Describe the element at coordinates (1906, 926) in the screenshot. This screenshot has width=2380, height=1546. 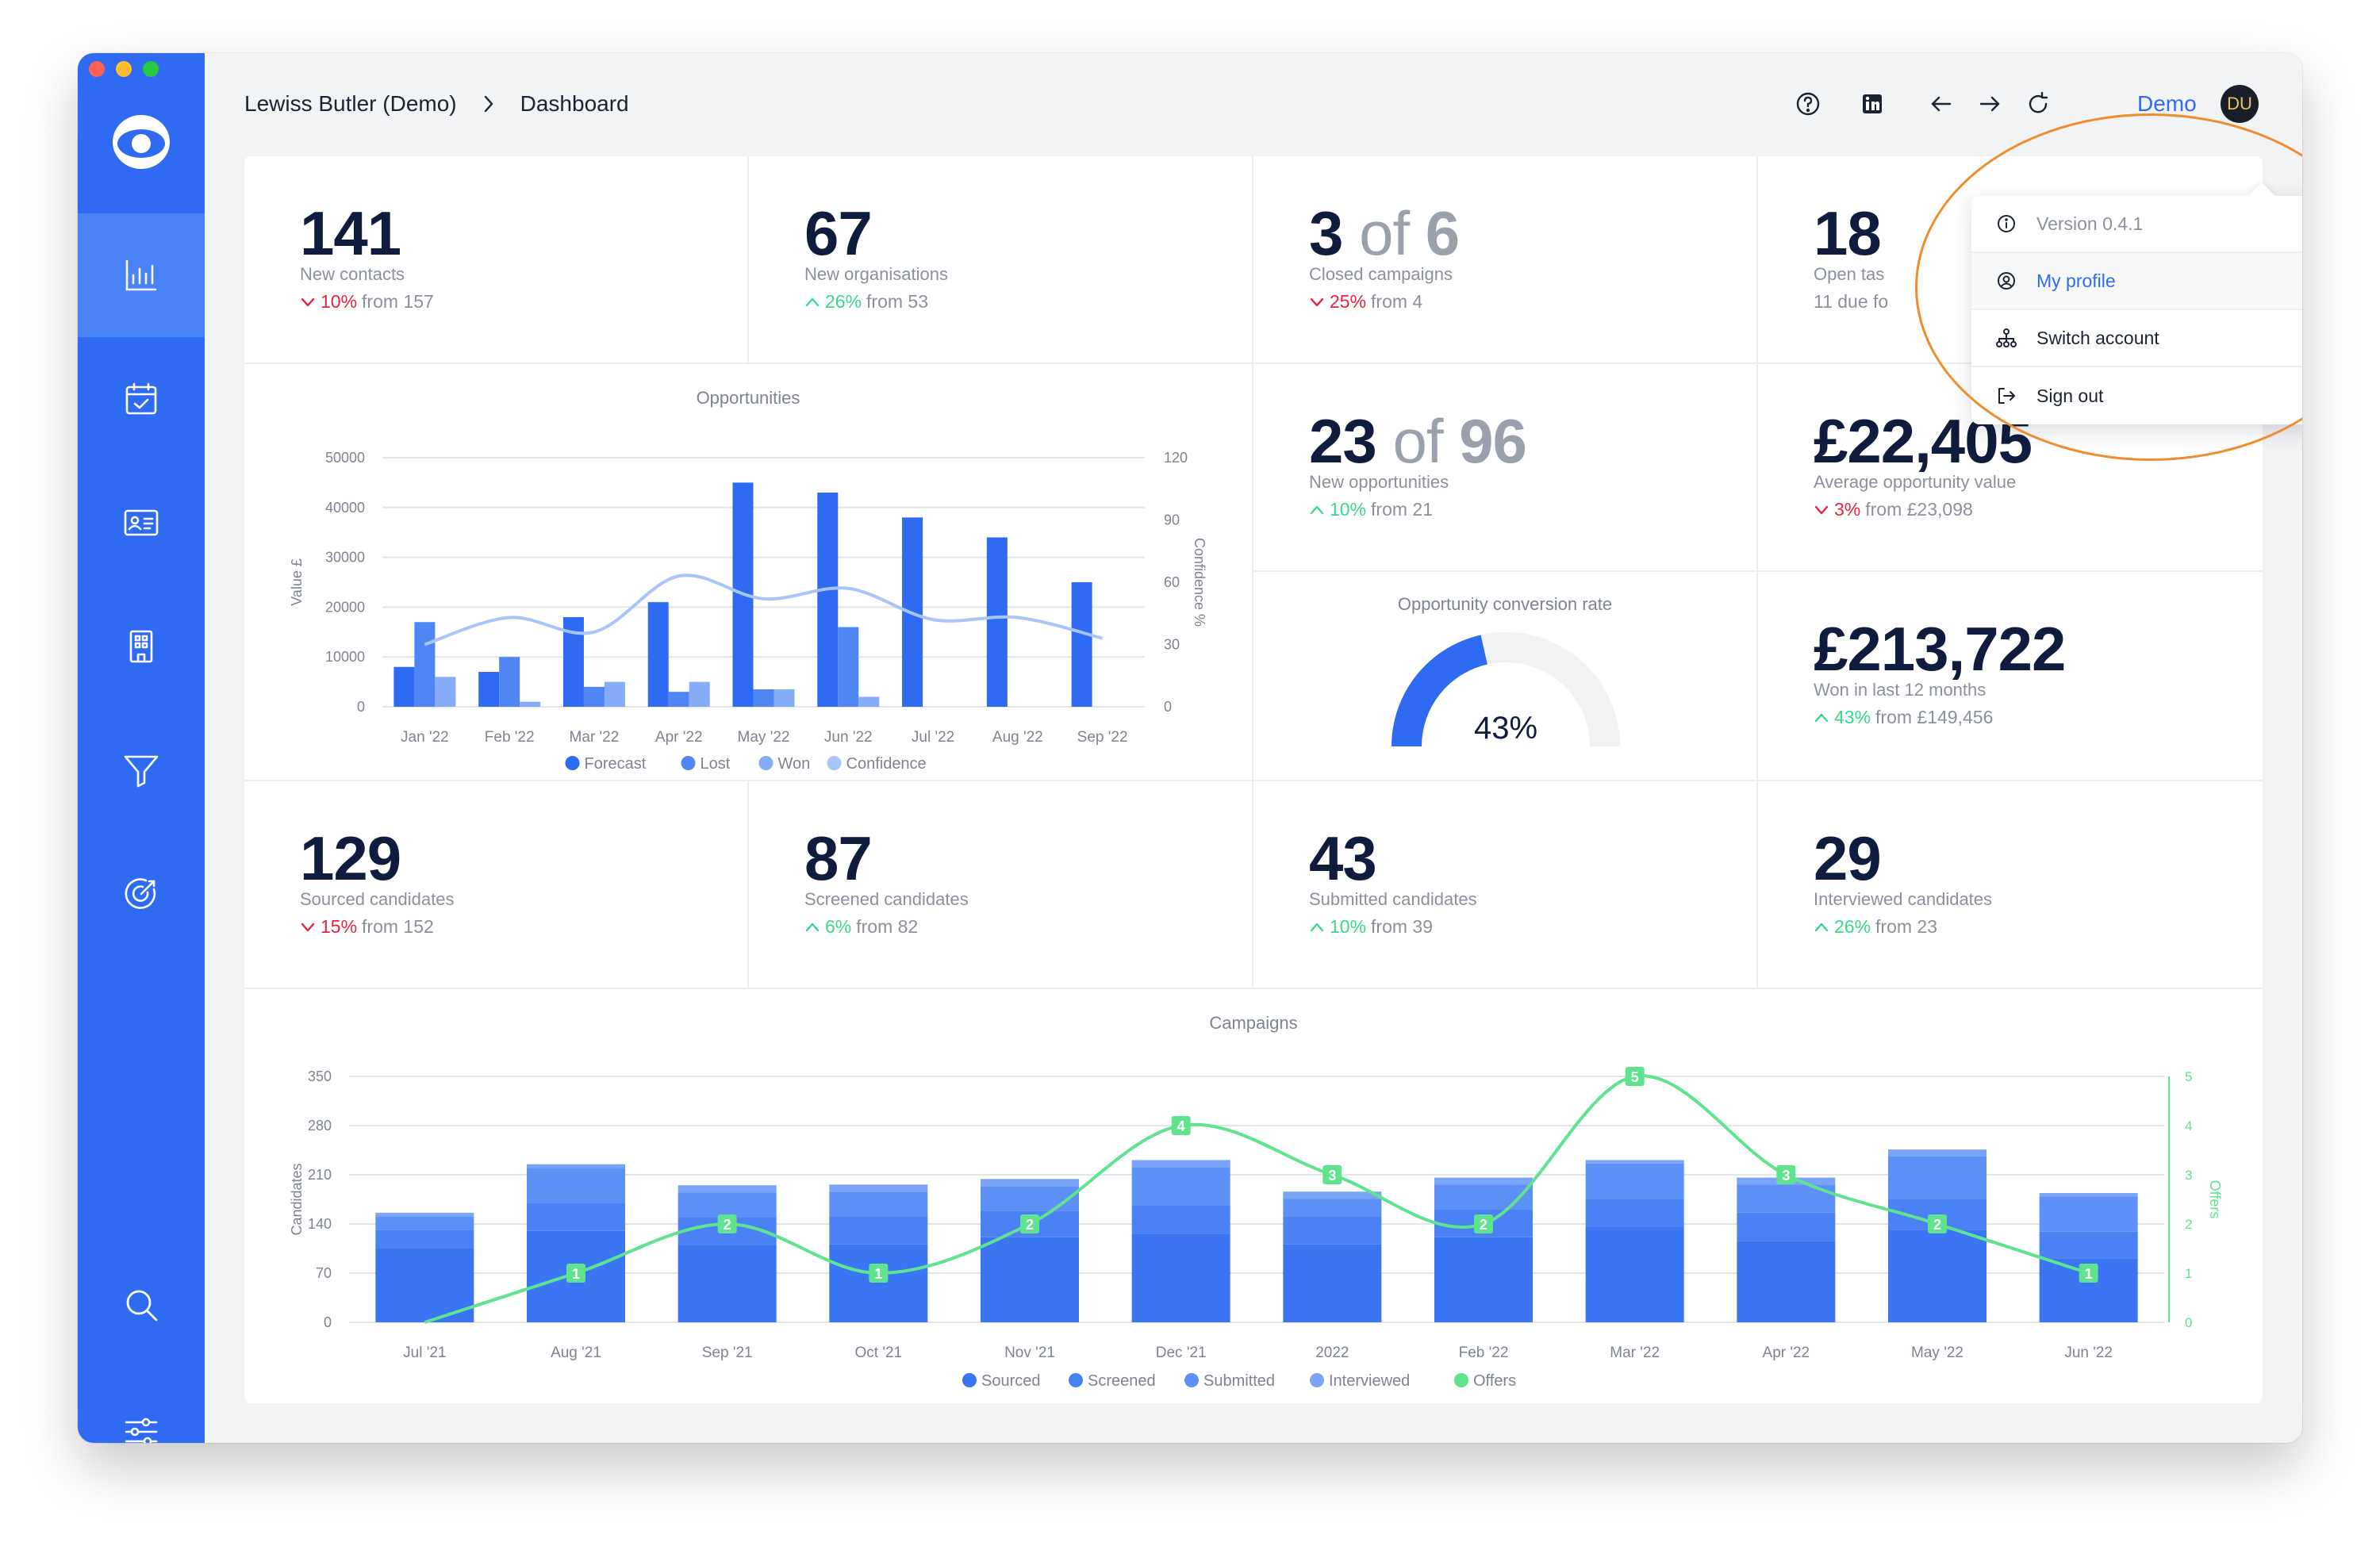
I see `stat-change-from: from 23` at that location.